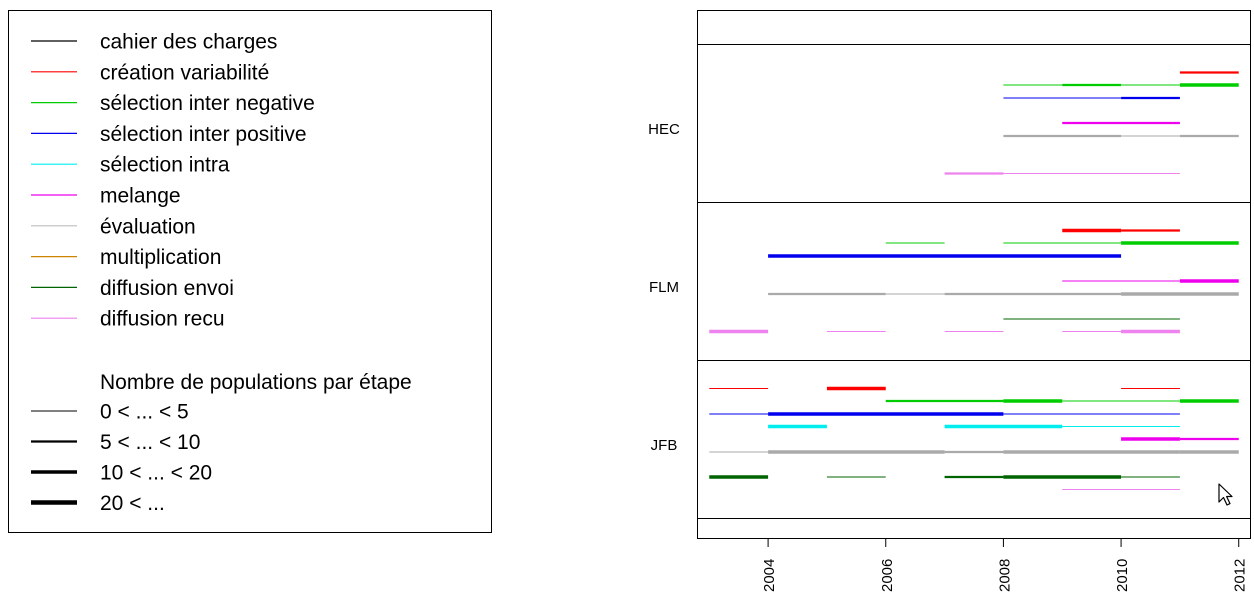 This screenshot has width=1254, height=597. Describe the element at coordinates (256, 382) in the screenshot. I see `legend-size-title: Nombre de populations par étape` at that location.